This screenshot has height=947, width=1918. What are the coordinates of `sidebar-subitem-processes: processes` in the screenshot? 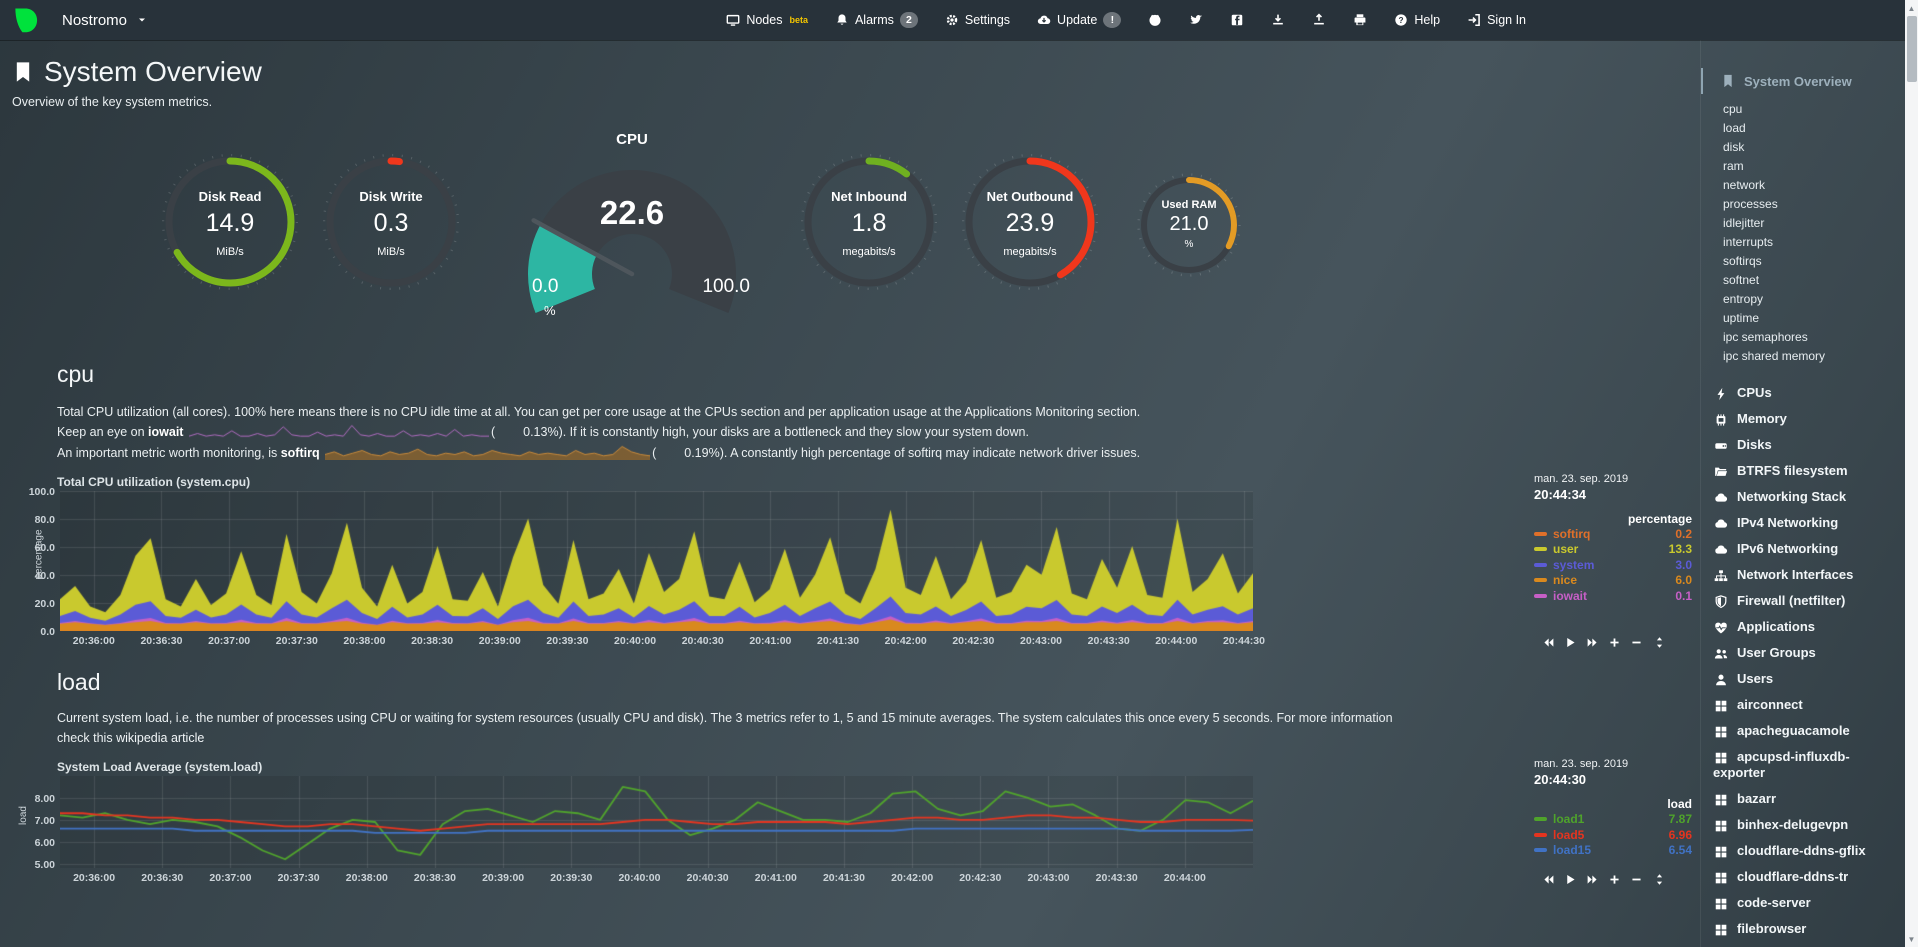 It's located at (1750, 204).